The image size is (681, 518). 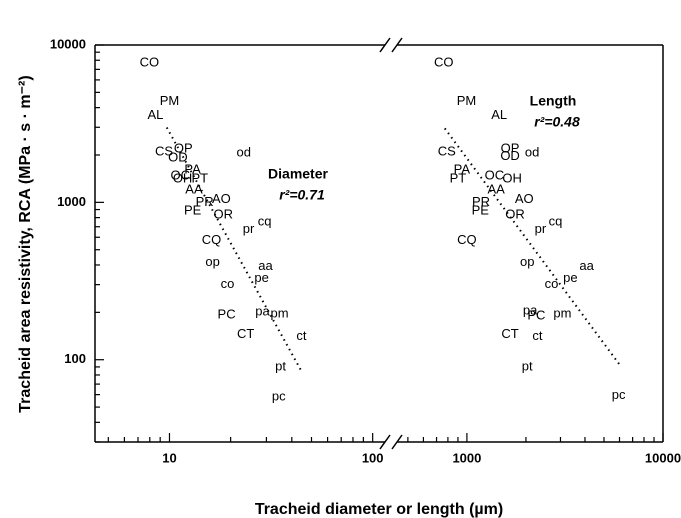 What do you see at coordinates (379, 509) in the screenshot?
I see `x-axis-title: Tracheid diameter or length (µm)` at bounding box center [379, 509].